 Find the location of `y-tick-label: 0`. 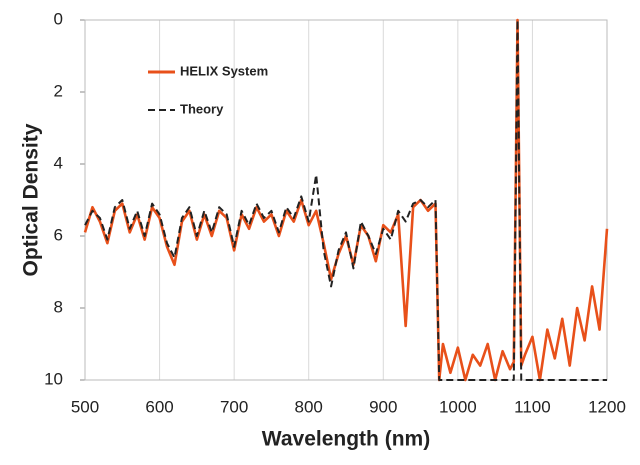

y-tick-label: 0 is located at coordinates (58, 18).